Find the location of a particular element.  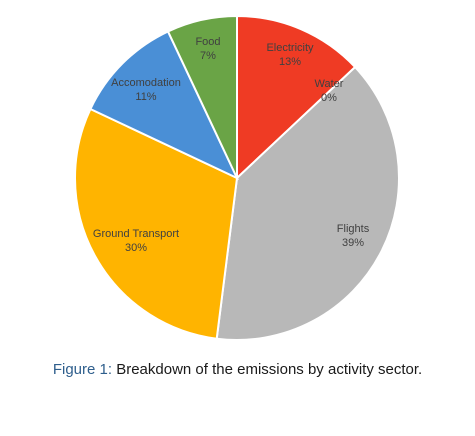

pie-slice-electricity is located at coordinates (296, 97).